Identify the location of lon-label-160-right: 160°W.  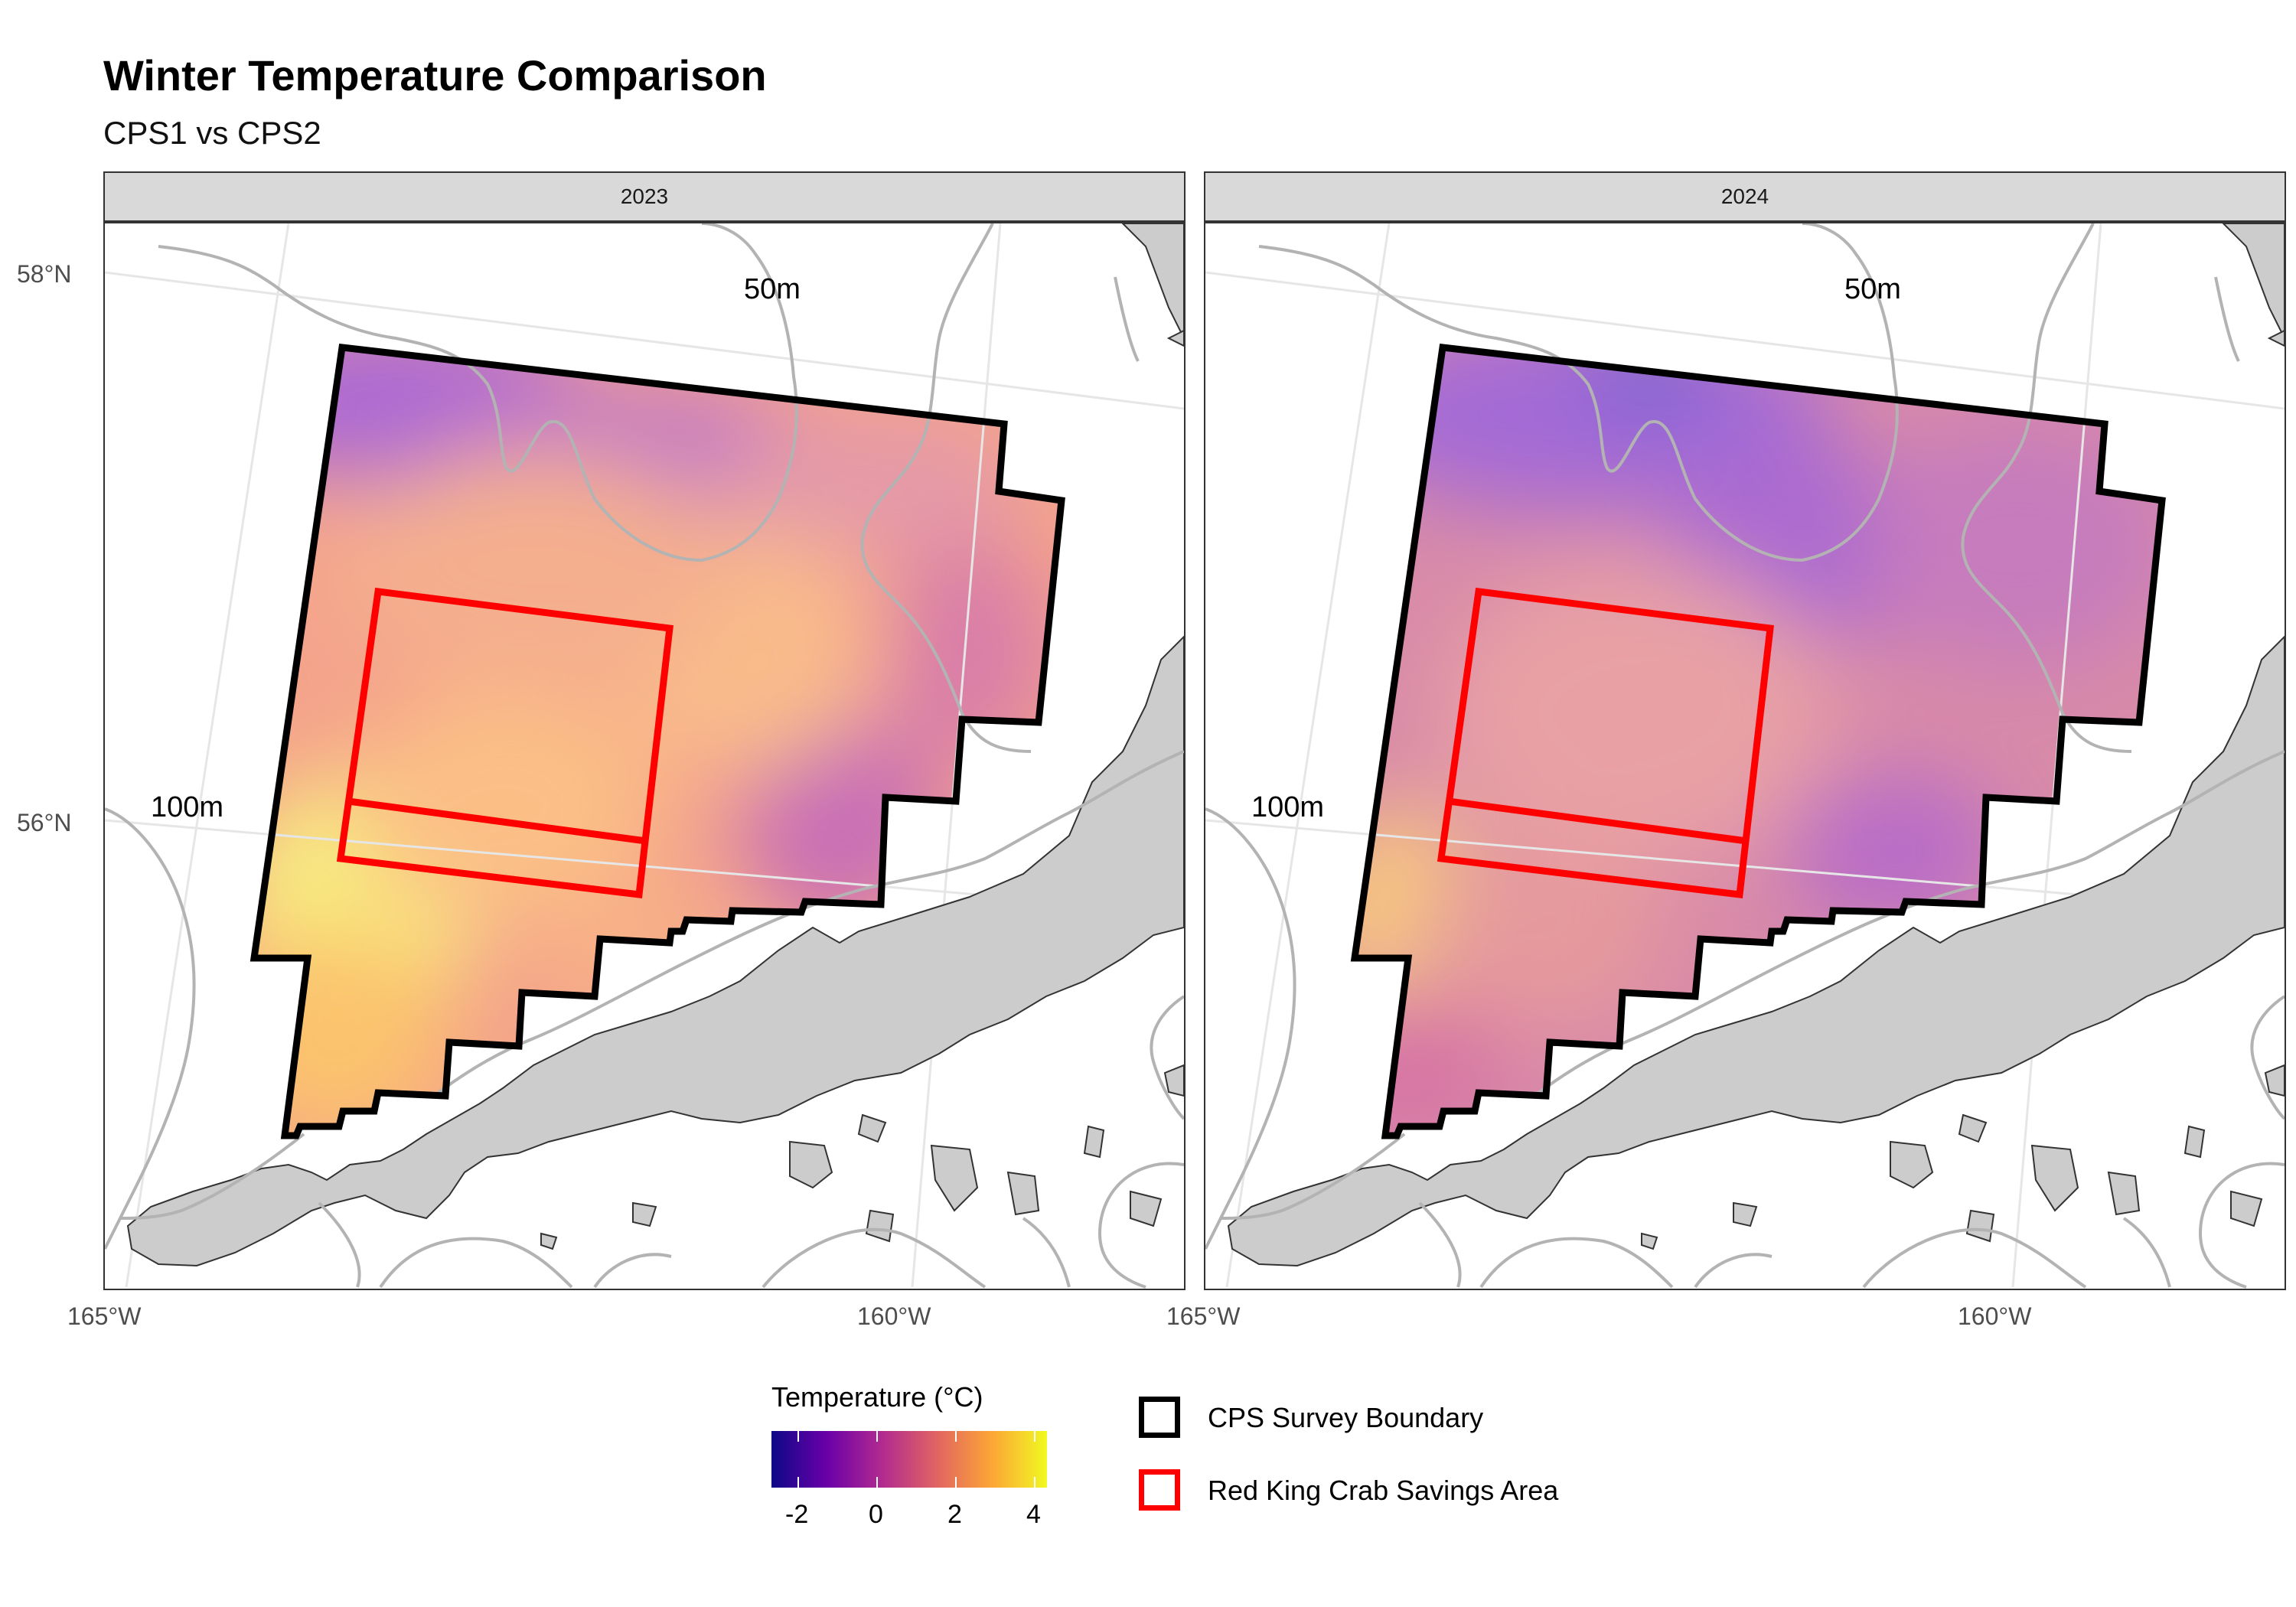
(1995, 1316).